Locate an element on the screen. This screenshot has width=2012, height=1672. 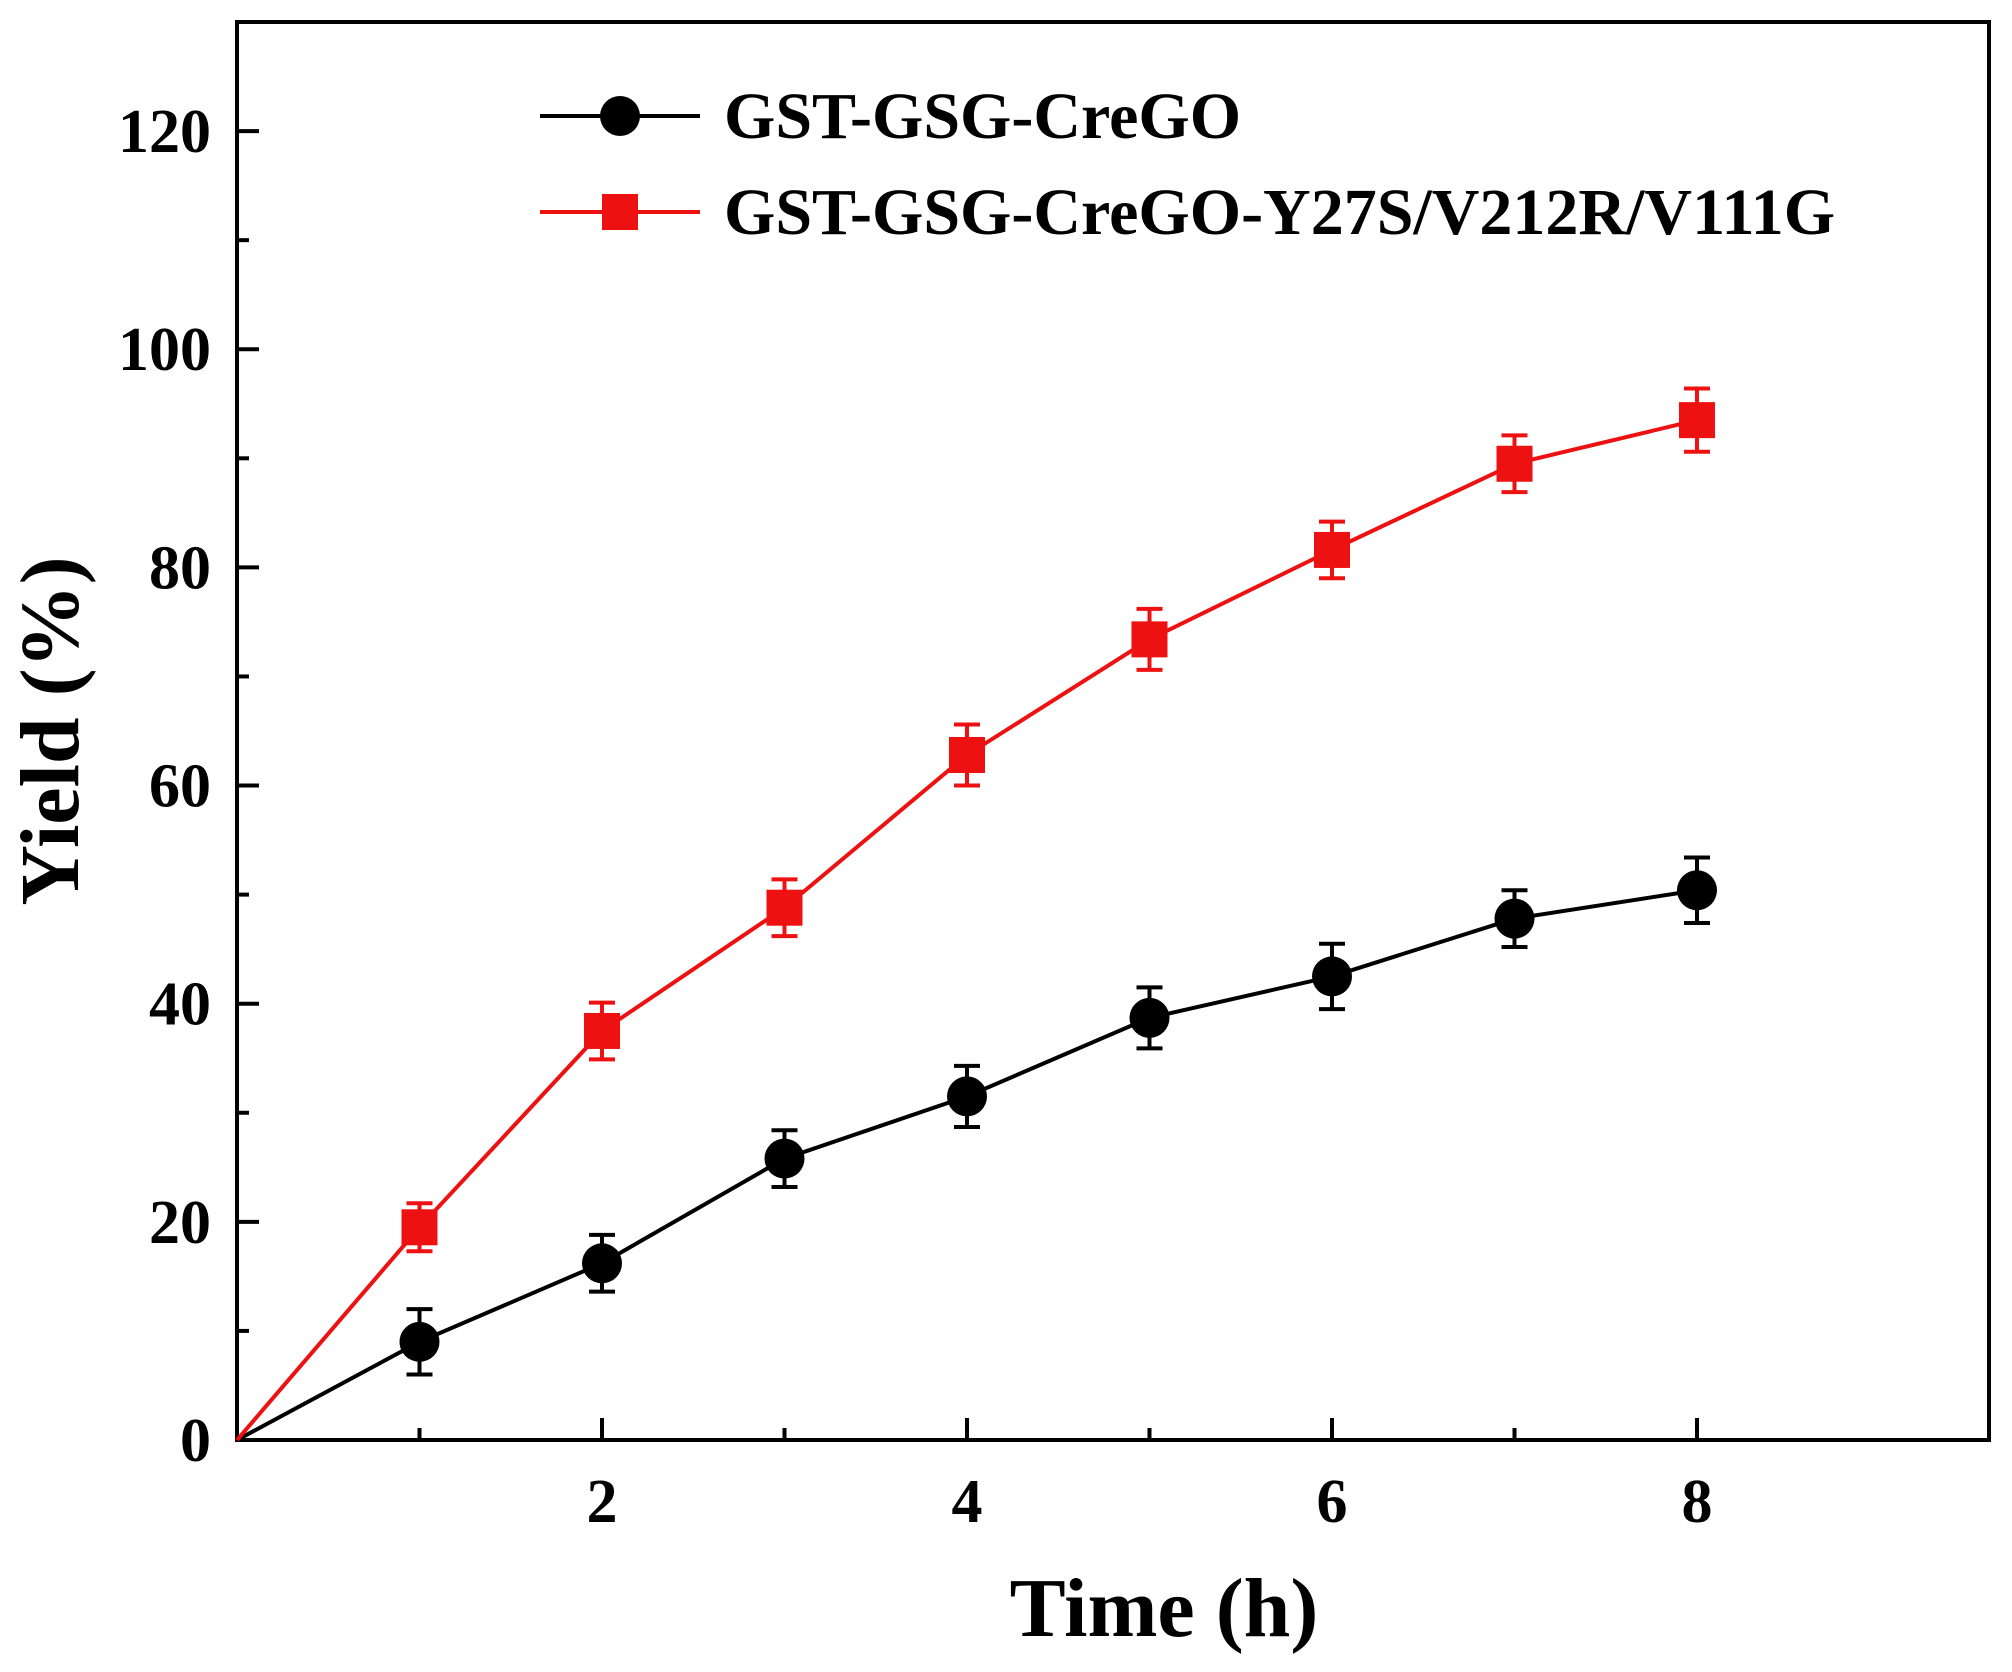
y-tick-label: 100 is located at coordinates (164, 350).